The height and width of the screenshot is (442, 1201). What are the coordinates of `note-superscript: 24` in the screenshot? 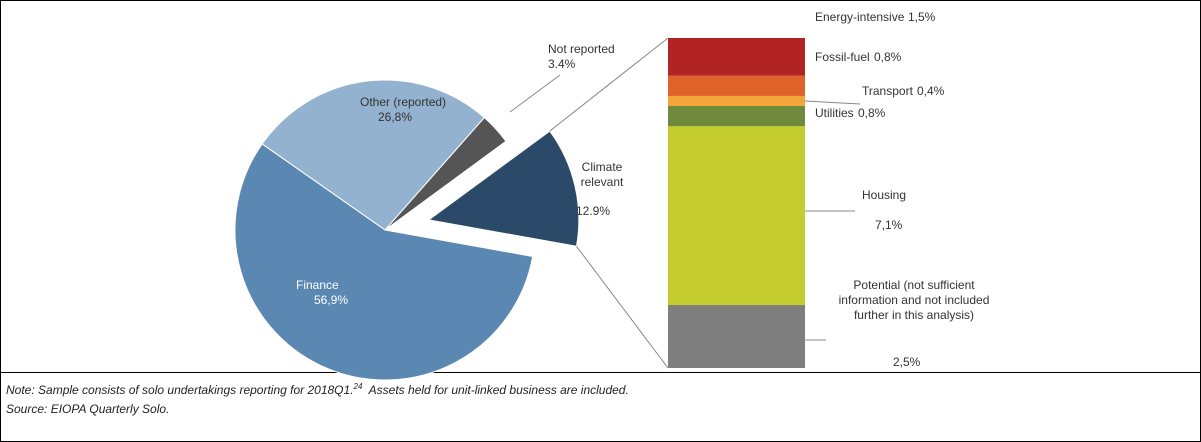 It's located at (358, 386).